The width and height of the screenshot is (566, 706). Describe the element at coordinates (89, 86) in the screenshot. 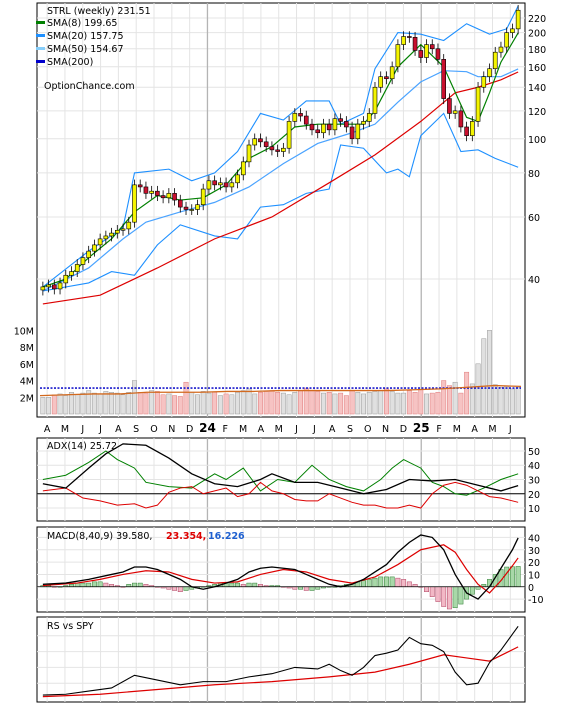

I see `watermark: OptionChance.com` at that location.